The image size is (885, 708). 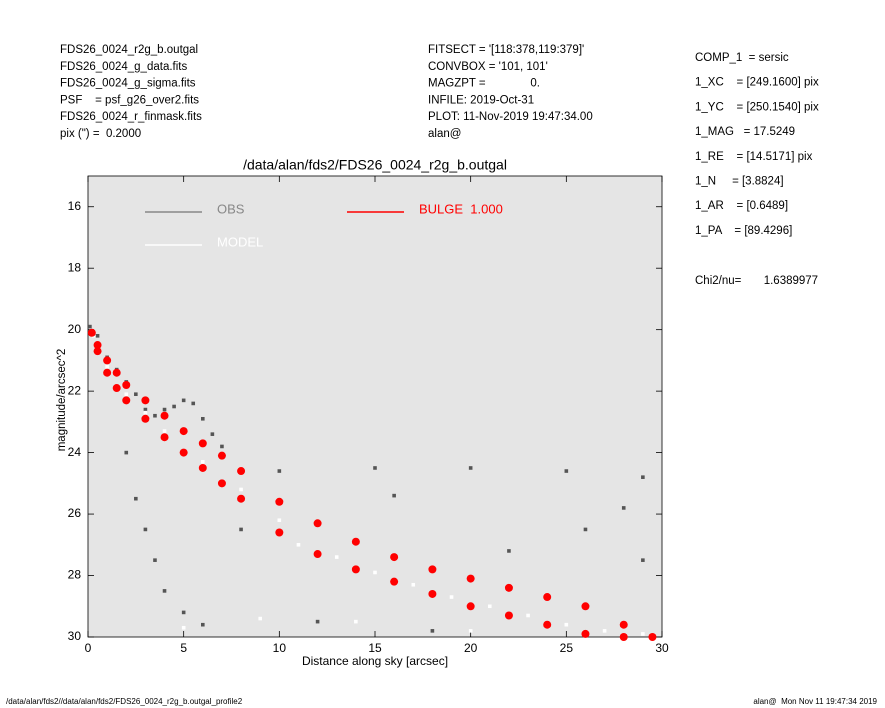 What do you see at coordinates (75, 206) in the screenshot?
I see `y-tick-label: 16` at bounding box center [75, 206].